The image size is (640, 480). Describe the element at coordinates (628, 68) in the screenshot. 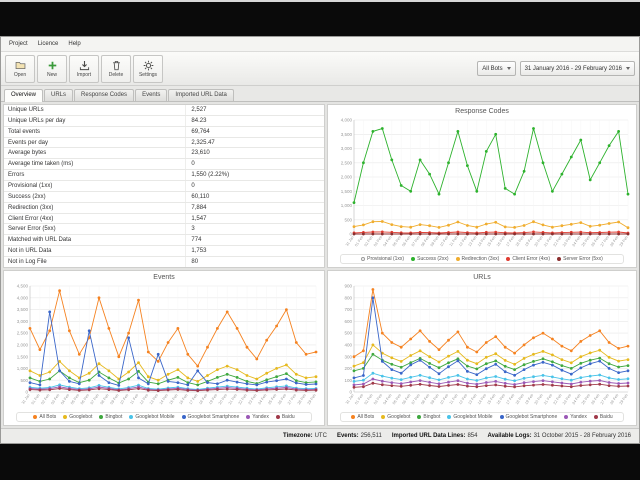

I see `chevron-down-icon` at that location.